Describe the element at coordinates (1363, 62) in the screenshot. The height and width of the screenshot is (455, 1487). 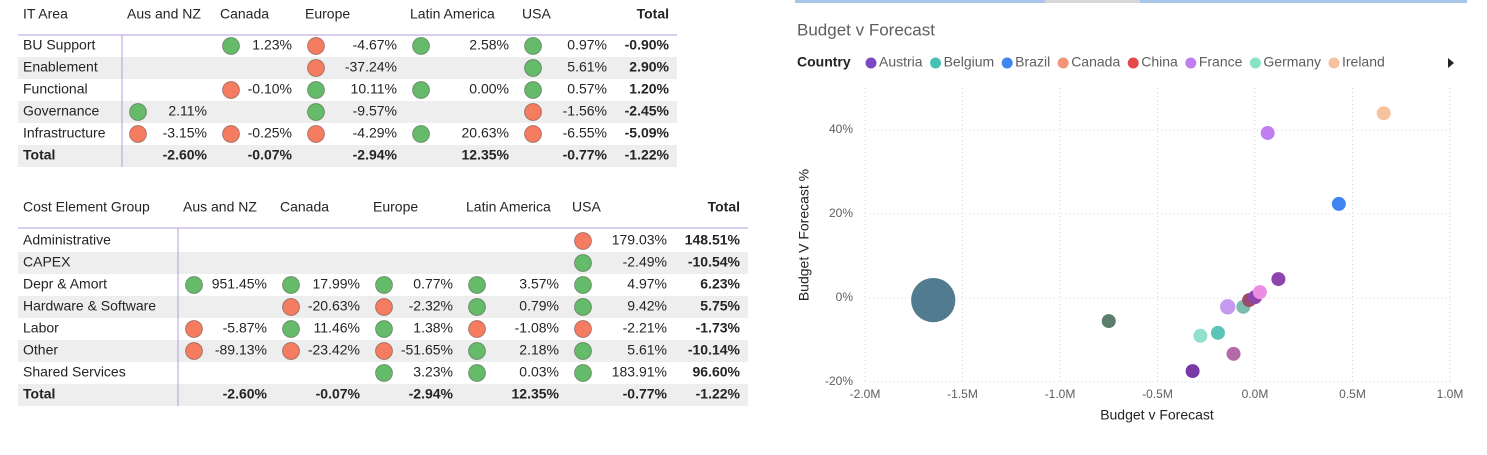
I see `legend-label: Ireland` at that location.